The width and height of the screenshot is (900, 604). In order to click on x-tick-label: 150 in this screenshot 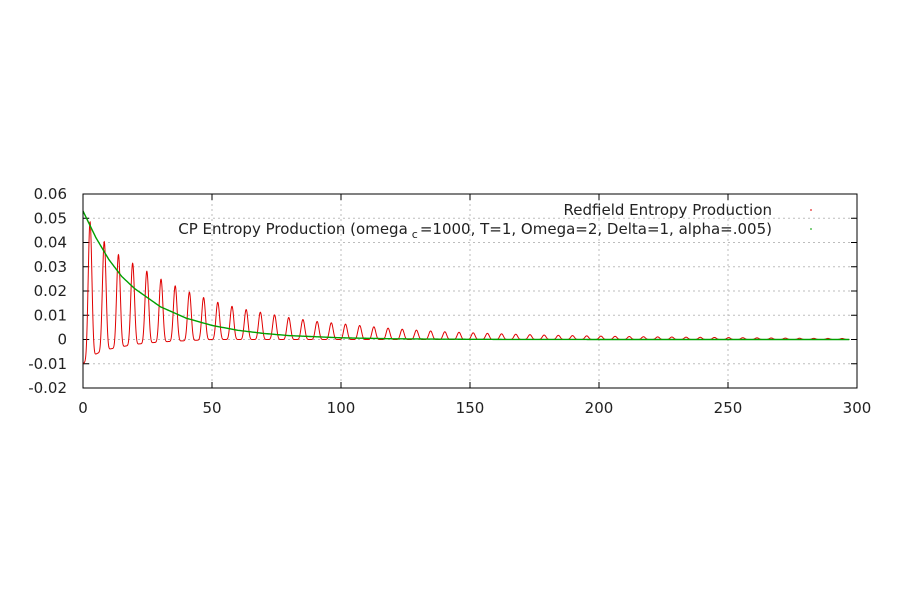, I will do `click(470, 408)`.